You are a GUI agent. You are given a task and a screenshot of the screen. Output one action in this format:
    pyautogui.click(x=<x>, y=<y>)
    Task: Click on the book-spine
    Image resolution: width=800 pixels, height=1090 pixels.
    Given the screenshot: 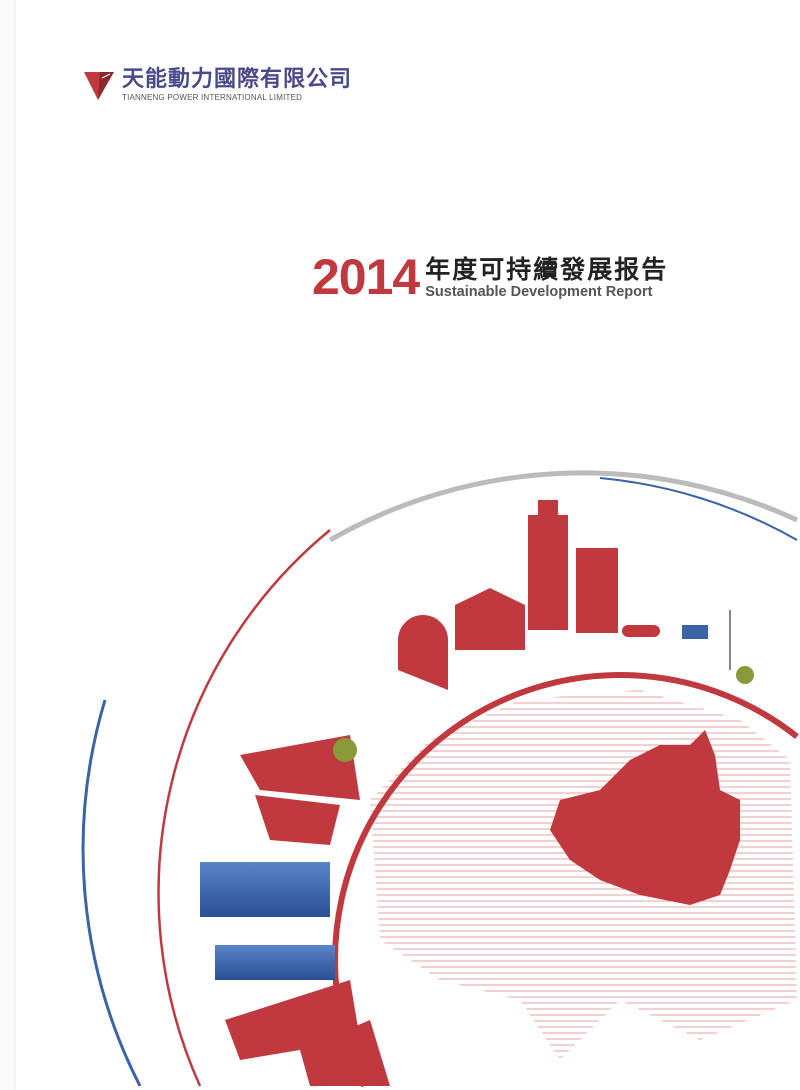 What is the action you would take?
    pyautogui.click(x=8, y=545)
    